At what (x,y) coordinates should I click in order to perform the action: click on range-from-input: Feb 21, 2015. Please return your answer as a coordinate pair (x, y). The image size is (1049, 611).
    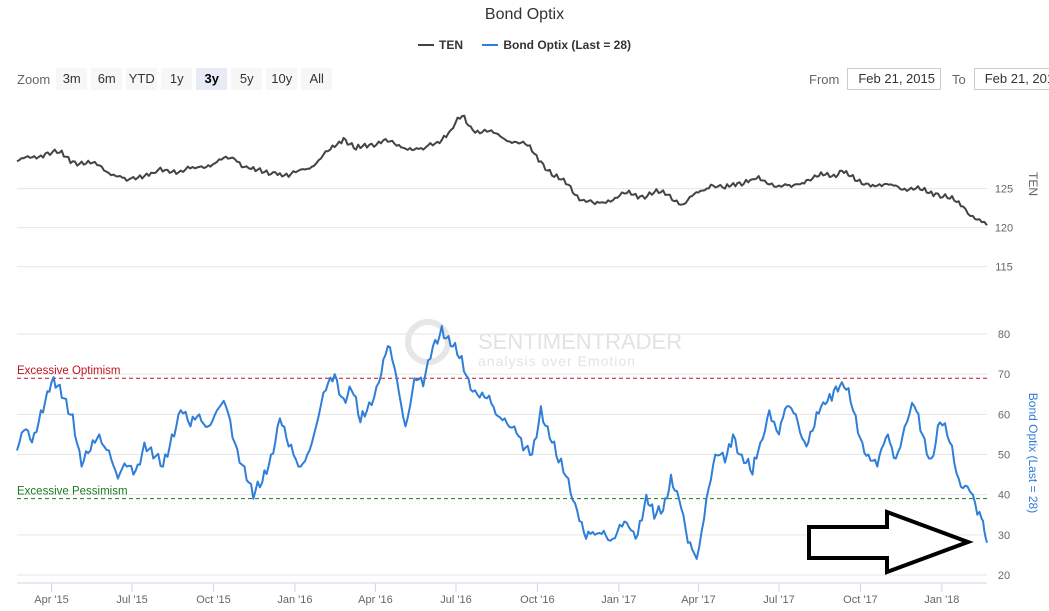
    Looking at the image, I should click on (894, 79).